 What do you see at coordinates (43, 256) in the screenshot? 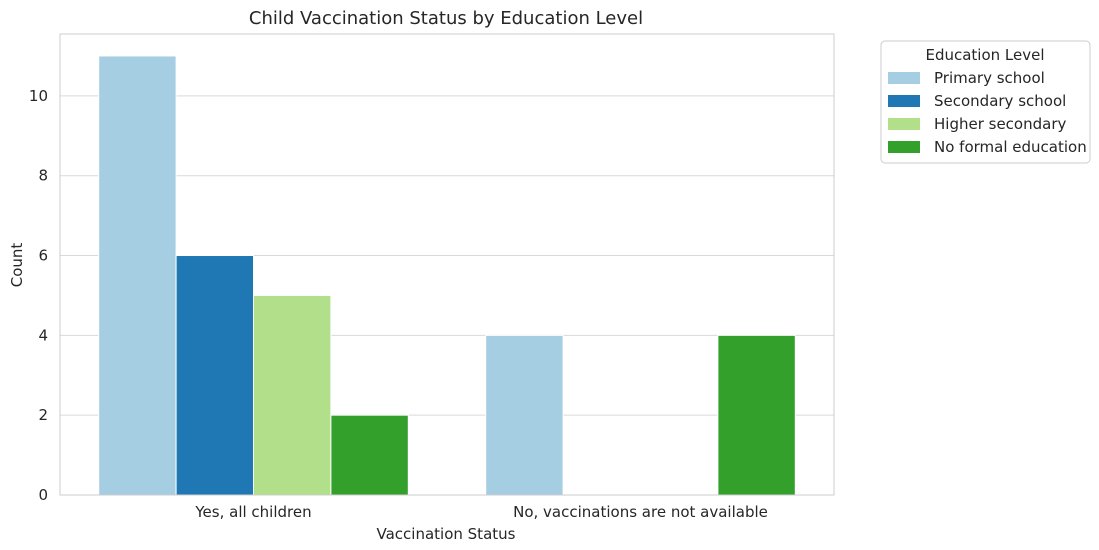
I see `y-tick-label: 6` at bounding box center [43, 256].